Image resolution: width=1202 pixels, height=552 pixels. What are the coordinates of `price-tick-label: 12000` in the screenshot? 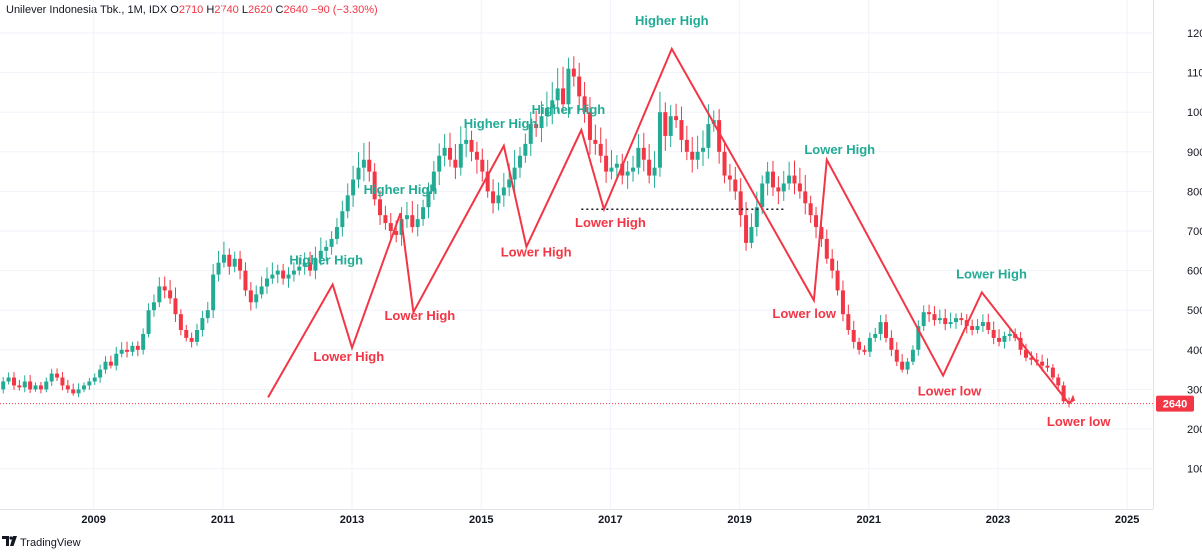 It's located at (1194, 34).